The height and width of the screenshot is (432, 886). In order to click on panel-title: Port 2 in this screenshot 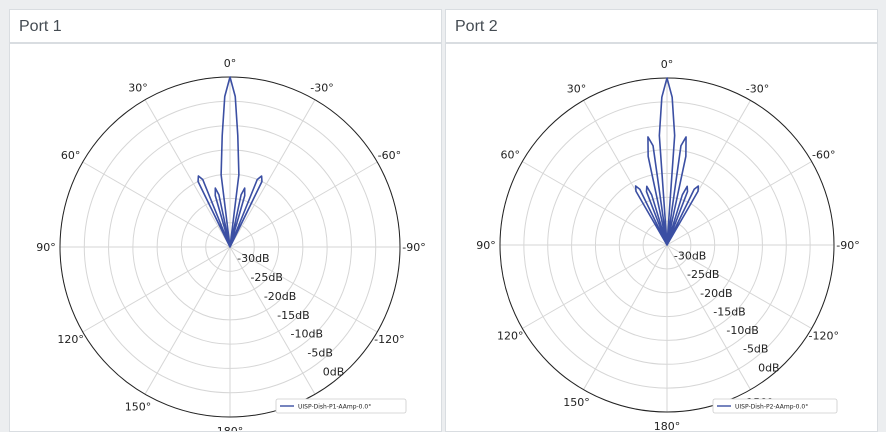, I will do `click(661, 27)`.